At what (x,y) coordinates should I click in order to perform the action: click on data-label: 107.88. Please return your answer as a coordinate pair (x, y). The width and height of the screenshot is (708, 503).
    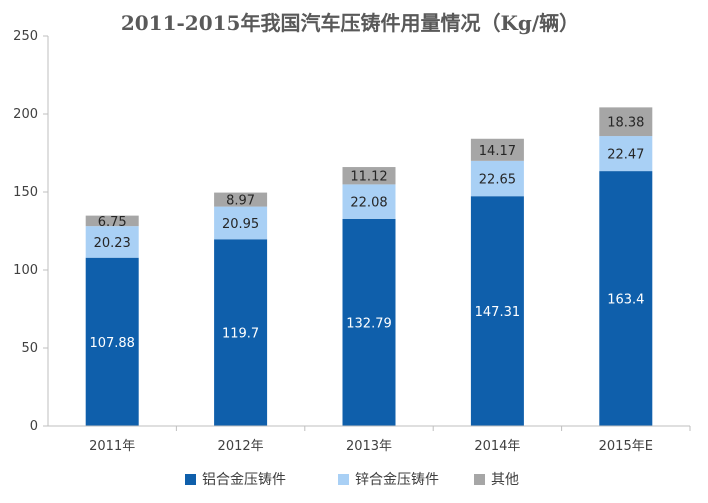
    Looking at the image, I should click on (112, 343).